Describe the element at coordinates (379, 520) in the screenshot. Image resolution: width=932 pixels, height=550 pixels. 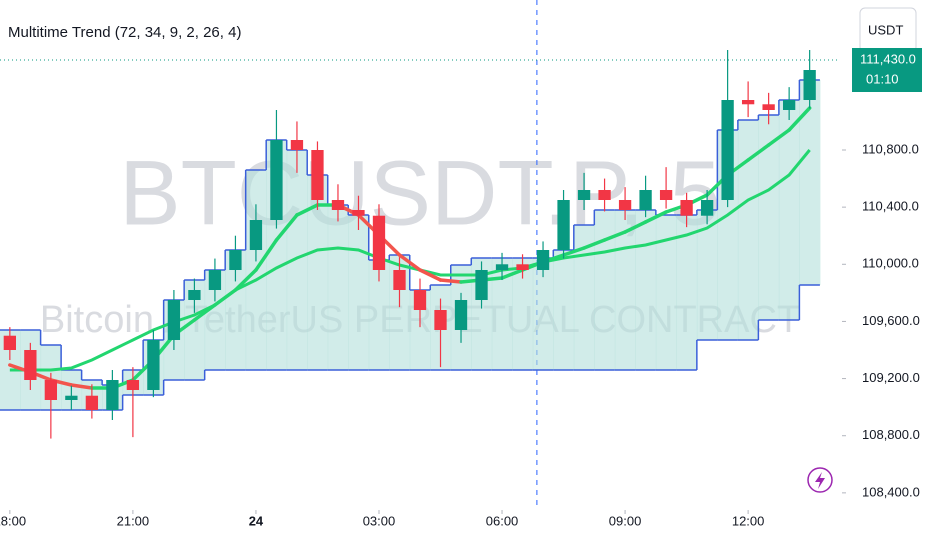
I see `x-tick-label: 03:00` at that location.